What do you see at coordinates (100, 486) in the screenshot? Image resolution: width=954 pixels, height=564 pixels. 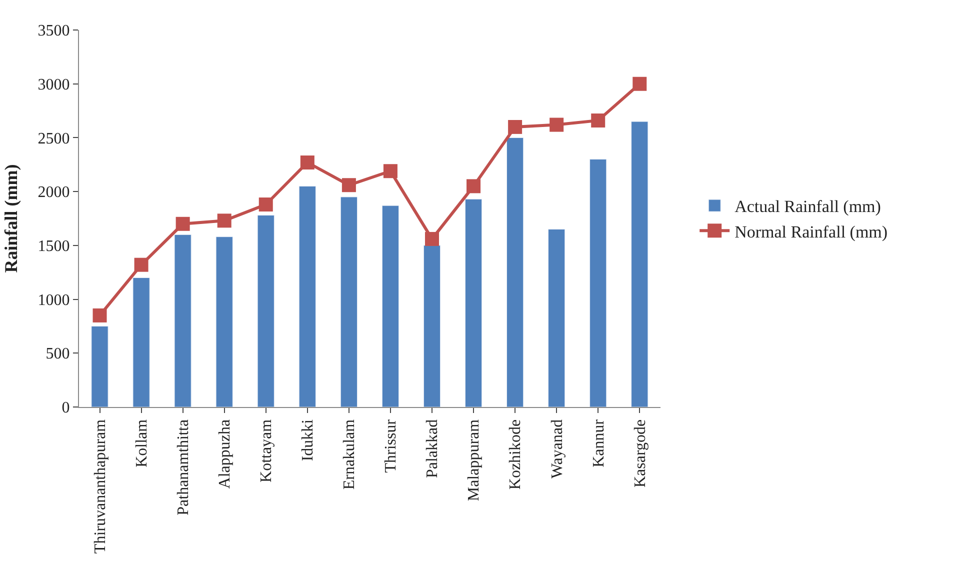 I see `x-tick-label: Thiruvananthapuram` at bounding box center [100, 486].